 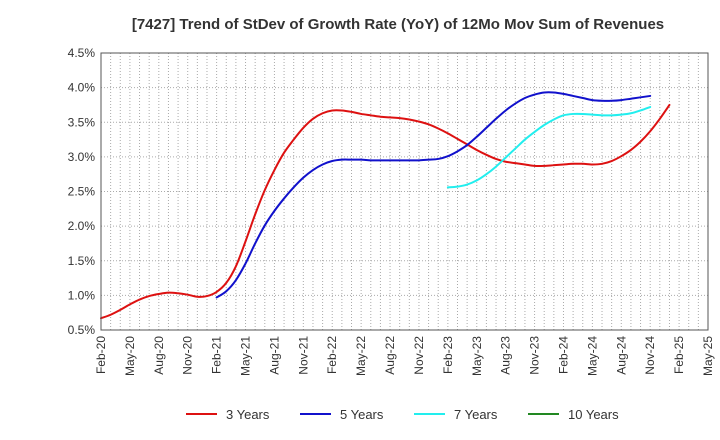 What do you see at coordinates (402, 414) in the screenshot?
I see `legend: 3 Years 5 Years 7 Years 10 Years` at bounding box center [402, 414].